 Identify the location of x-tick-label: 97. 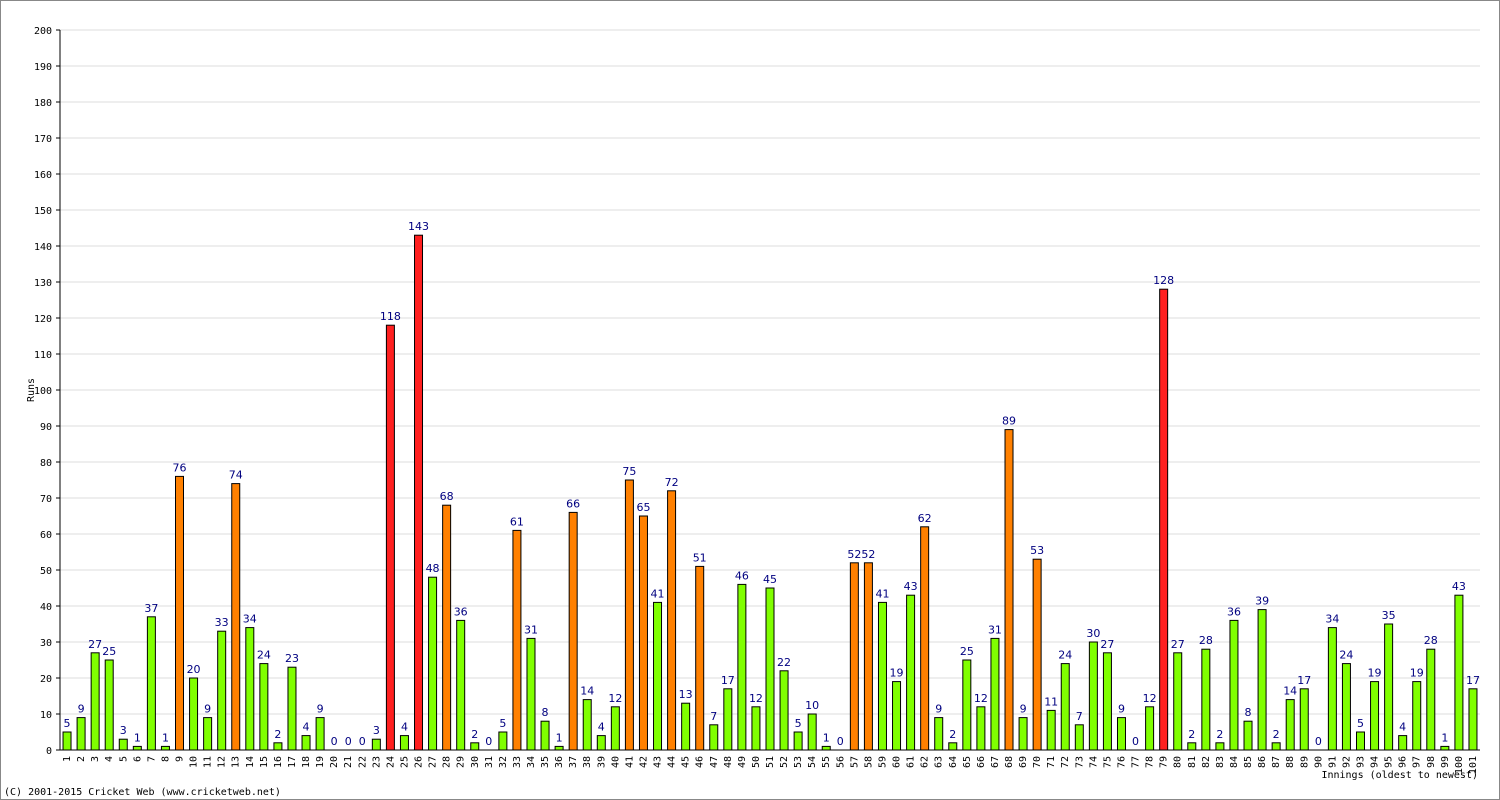
(1417, 762).